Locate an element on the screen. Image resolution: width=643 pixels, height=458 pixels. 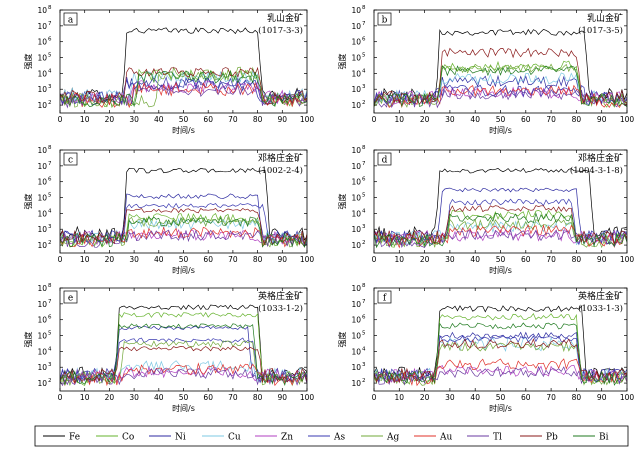
y-tick-exponent: 2 is located at coordinates (364, 103).